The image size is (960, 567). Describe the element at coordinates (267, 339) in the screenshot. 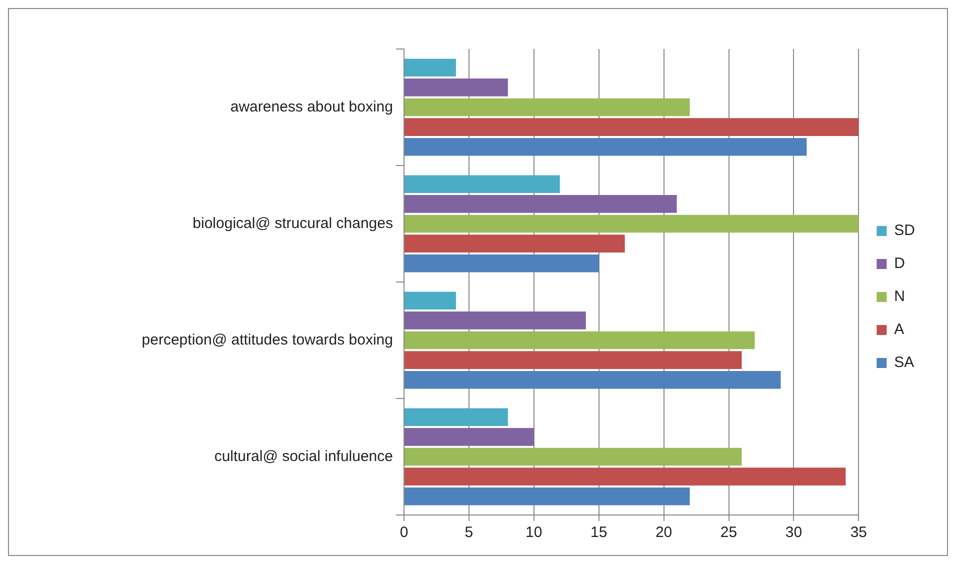

I see `y-tick-label: perception@ attitudes towards boxing` at that location.